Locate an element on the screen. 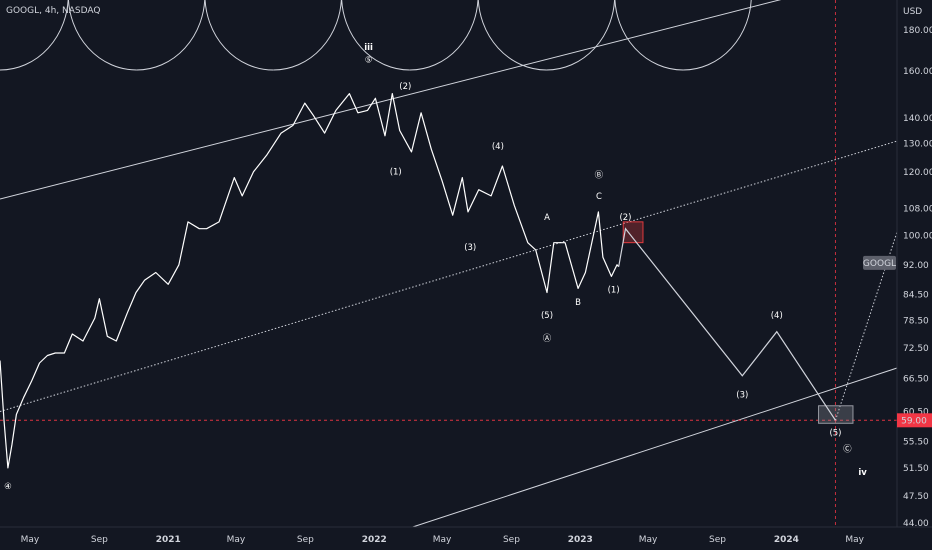  symbol-title: GOOGL, 4h, NASDAQ is located at coordinates (53, 11).